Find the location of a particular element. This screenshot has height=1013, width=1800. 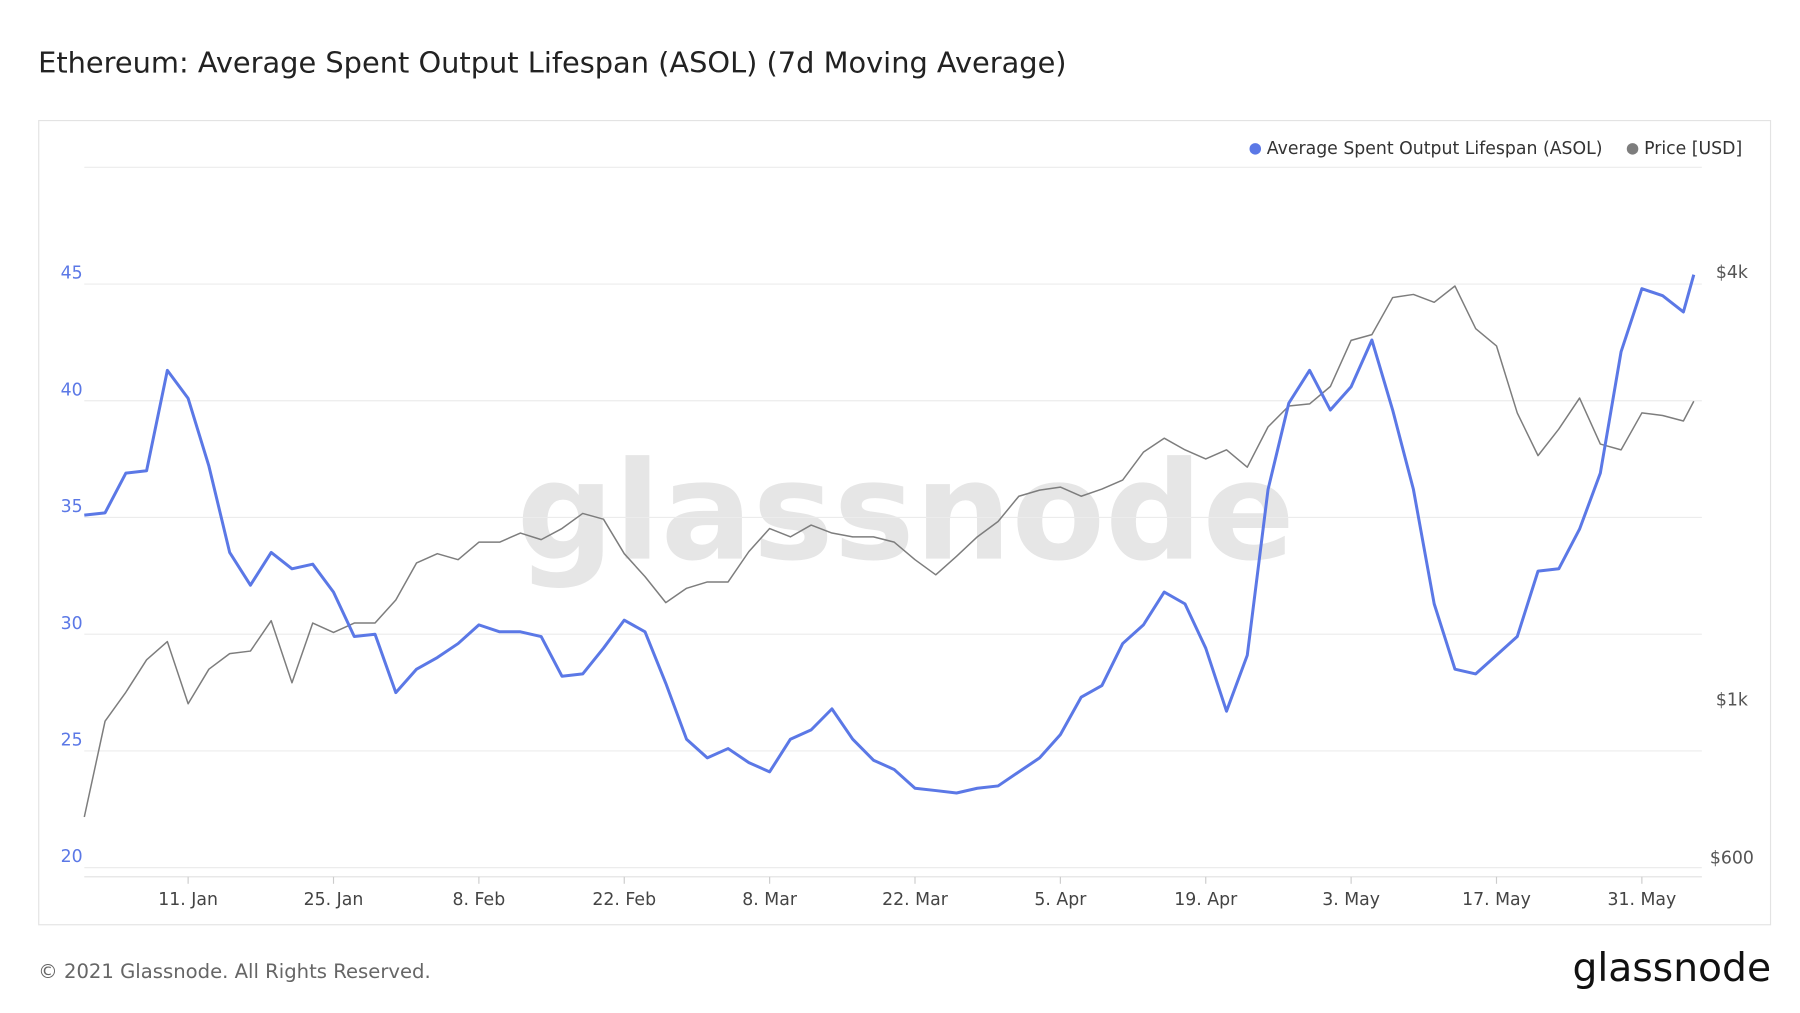

legend-label: Average Spent Output Lifespan (ASOL) is located at coordinates (1435, 149).